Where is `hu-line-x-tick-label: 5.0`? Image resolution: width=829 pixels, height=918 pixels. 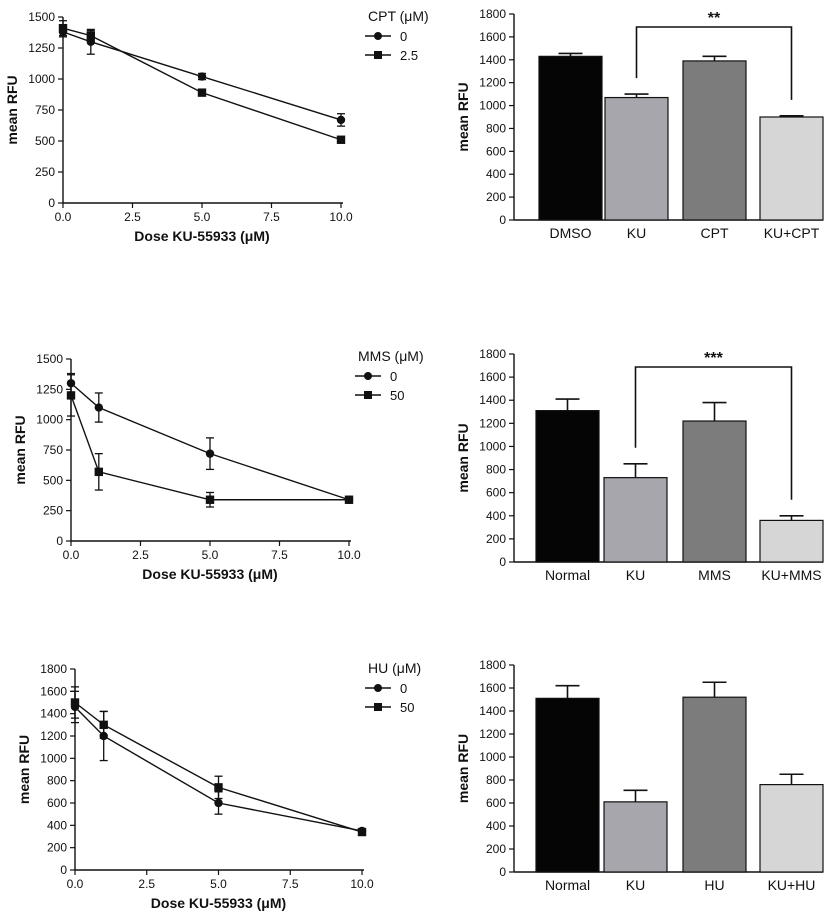 hu-line-x-tick-label: 5.0 is located at coordinates (218, 884).